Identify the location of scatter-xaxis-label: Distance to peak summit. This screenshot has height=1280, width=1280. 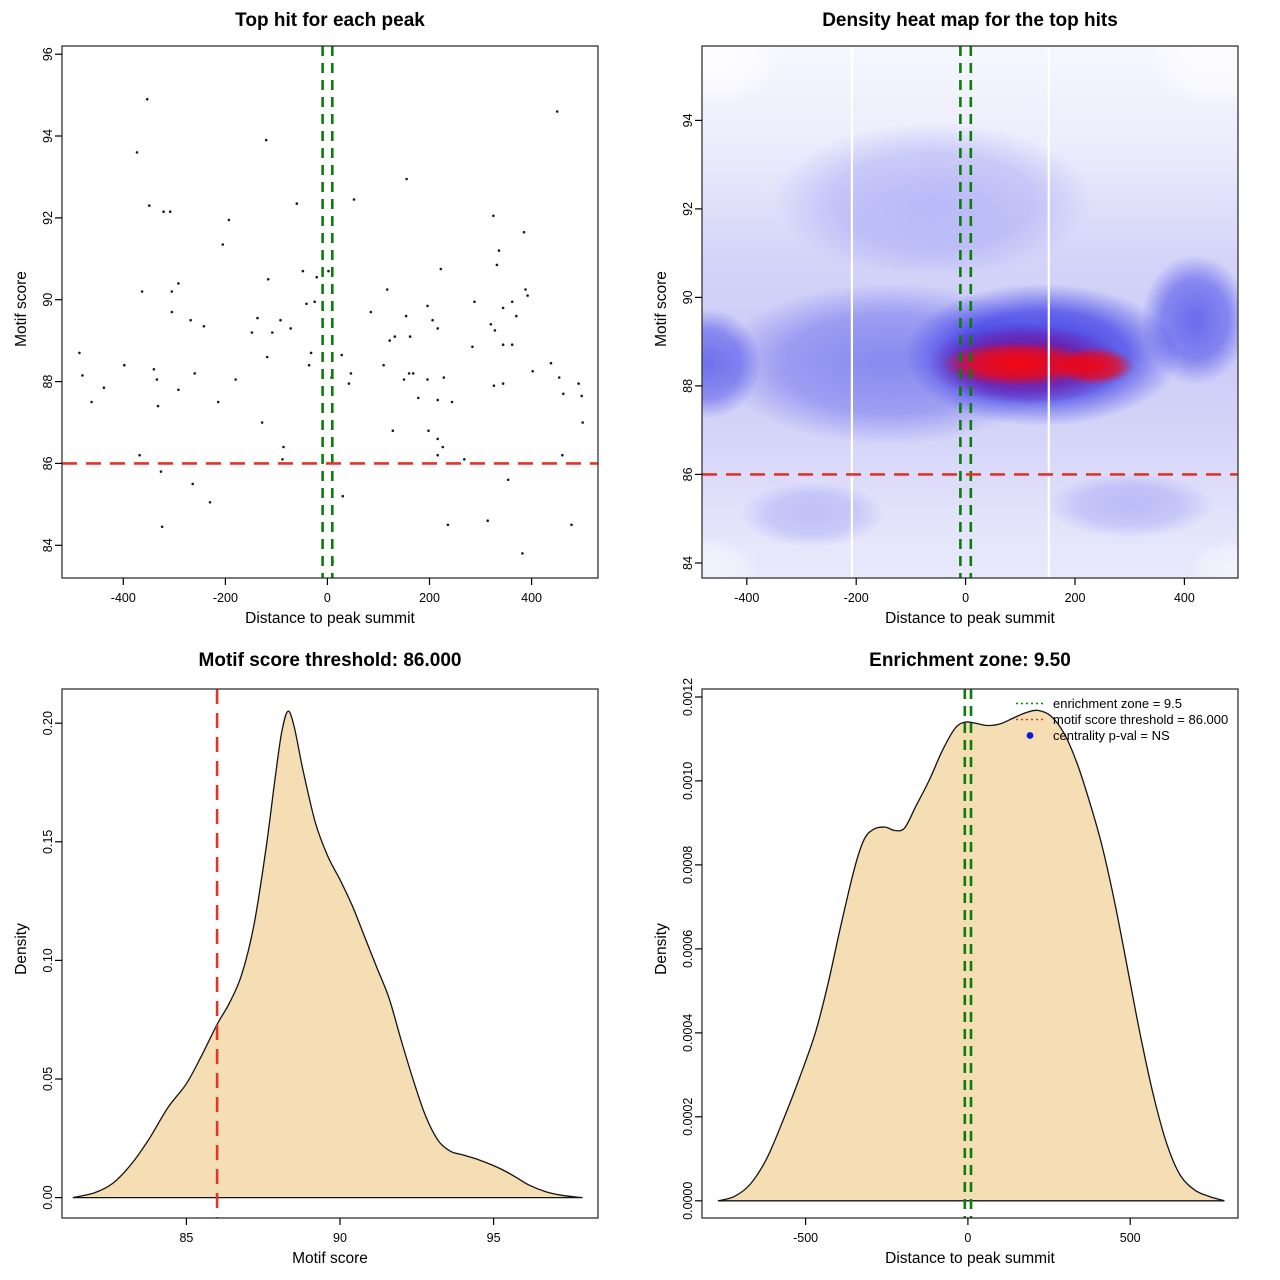
(330, 618).